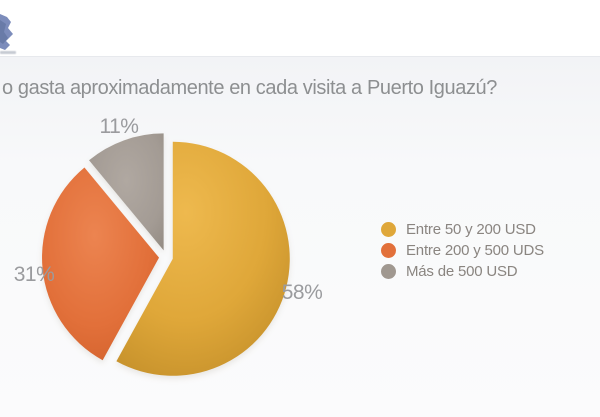 This screenshot has width=600, height=417. What do you see at coordinates (388, 250) in the screenshot?
I see `legend-color-dot-orange-icon` at bounding box center [388, 250].